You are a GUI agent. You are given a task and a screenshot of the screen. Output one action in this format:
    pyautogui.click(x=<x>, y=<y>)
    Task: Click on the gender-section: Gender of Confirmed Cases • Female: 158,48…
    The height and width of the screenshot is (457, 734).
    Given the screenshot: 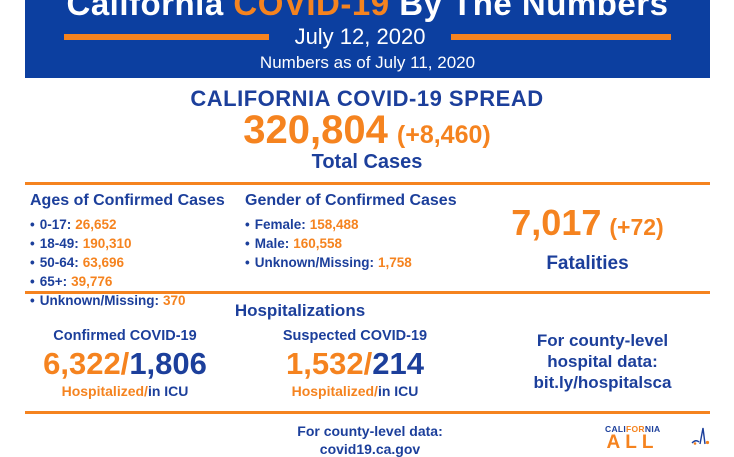 What is the action you would take?
    pyautogui.click(x=357, y=232)
    